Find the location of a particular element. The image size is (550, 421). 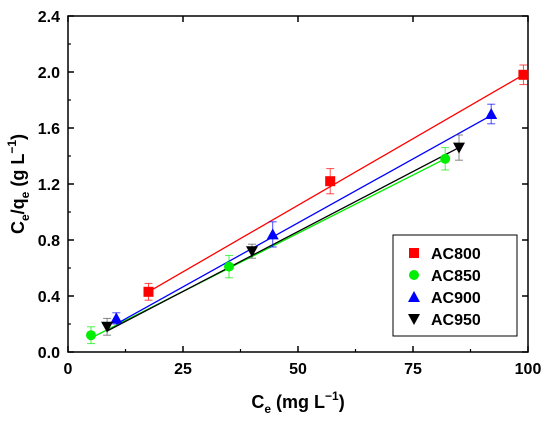

y-tick-label: 0.0 is located at coordinates (49, 353).